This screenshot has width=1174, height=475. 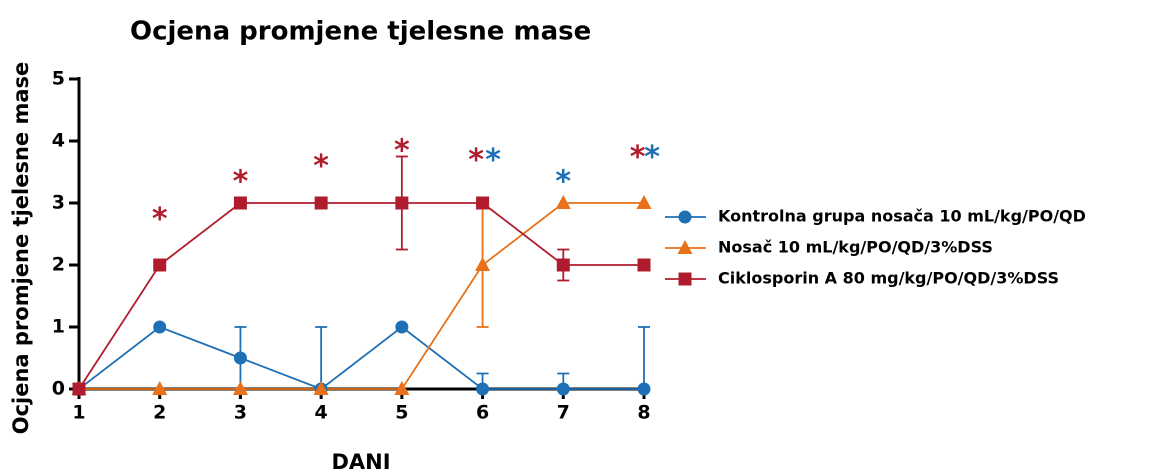 What do you see at coordinates (888, 278) in the screenshot?
I see `legend-label: Ciklosporin A 80 mg/kg/PO/QD/3%DSS` at bounding box center [888, 278].